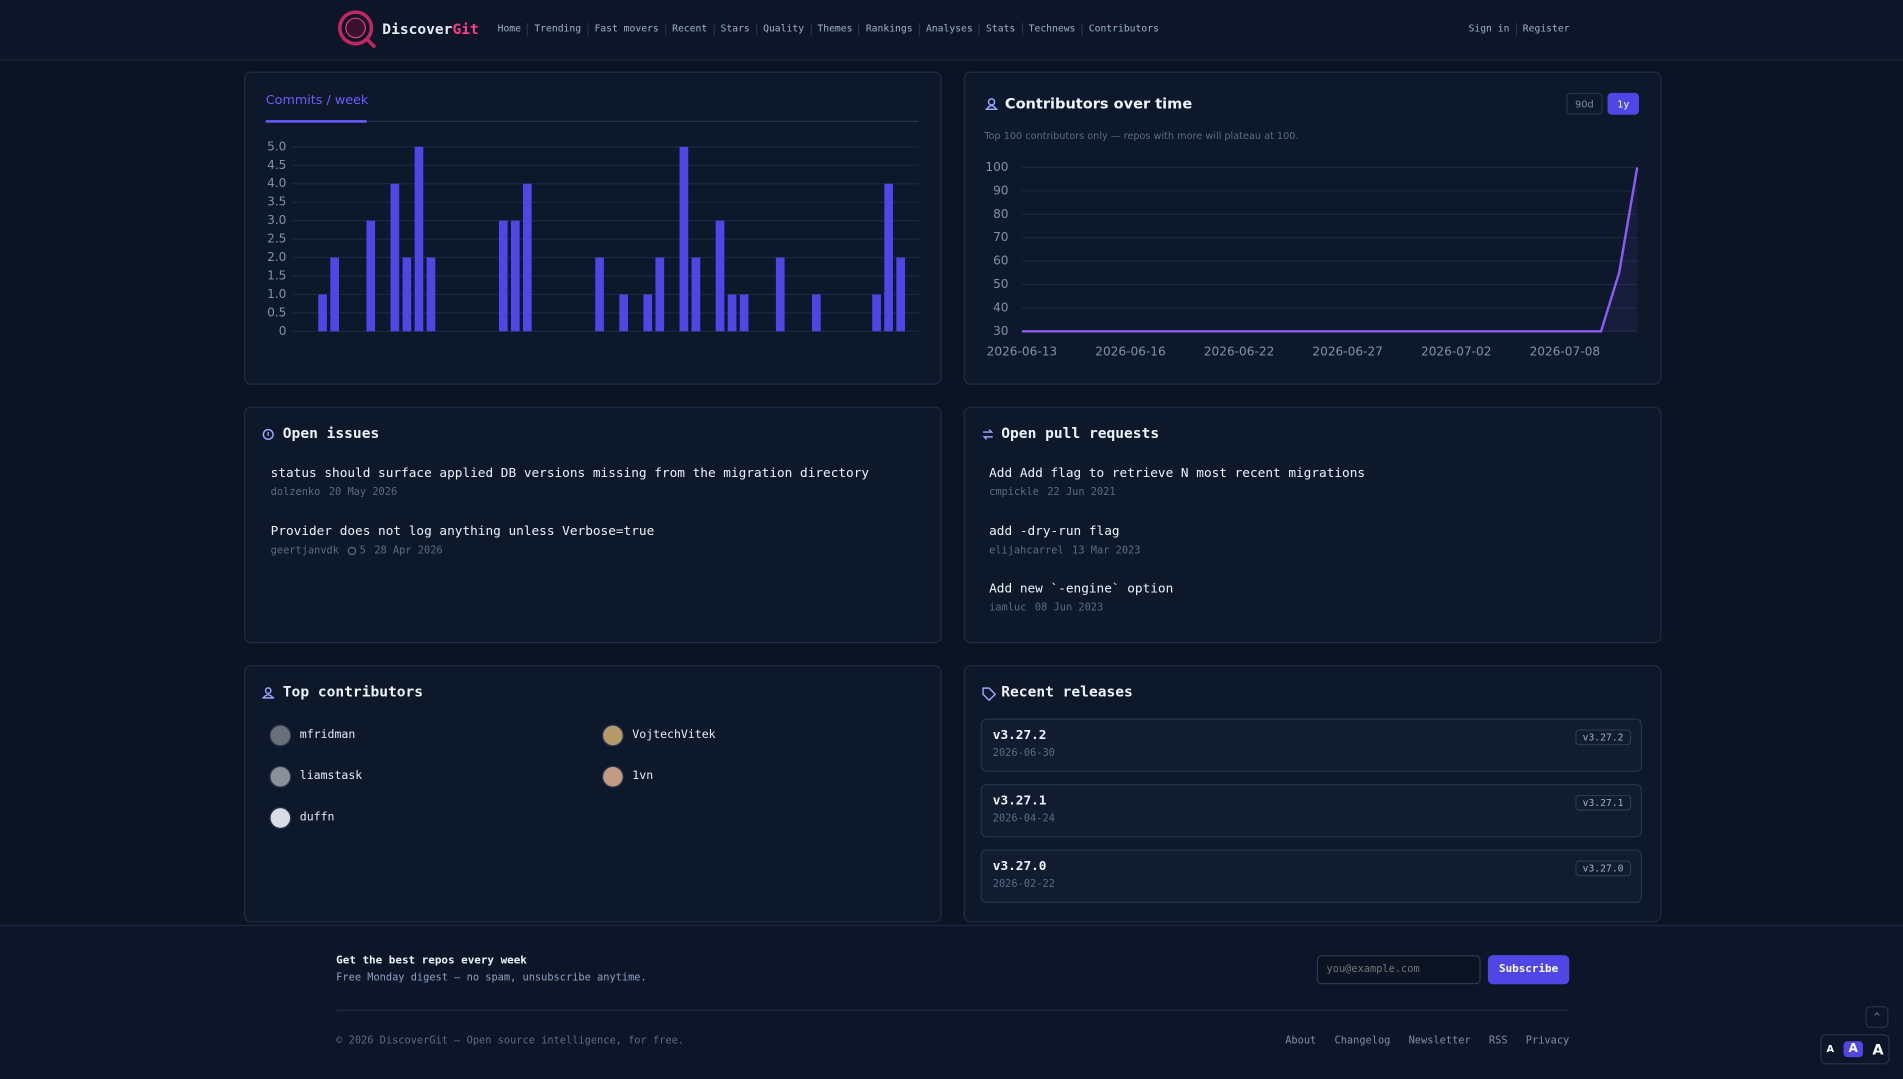 This screenshot has height=1079, width=1903. Describe the element at coordinates (408, 550) in the screenshot. I see `item-date: 28 Apr 2026` at that location.